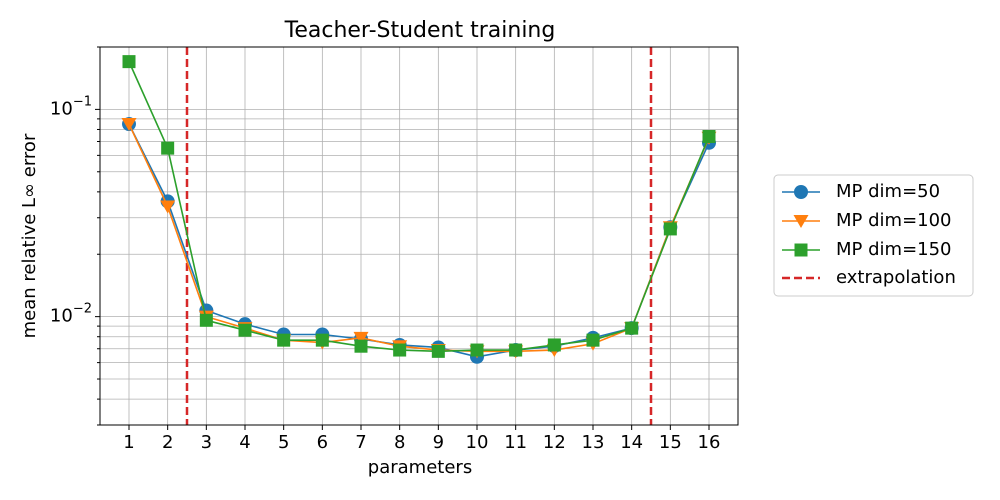 Image resolution: width=1000 pixels, height=500 pixels. What do you see at coordinates (554, 442) in the screenshot?
I see `x-tick-label: 12` at bounding box center [554, 442].